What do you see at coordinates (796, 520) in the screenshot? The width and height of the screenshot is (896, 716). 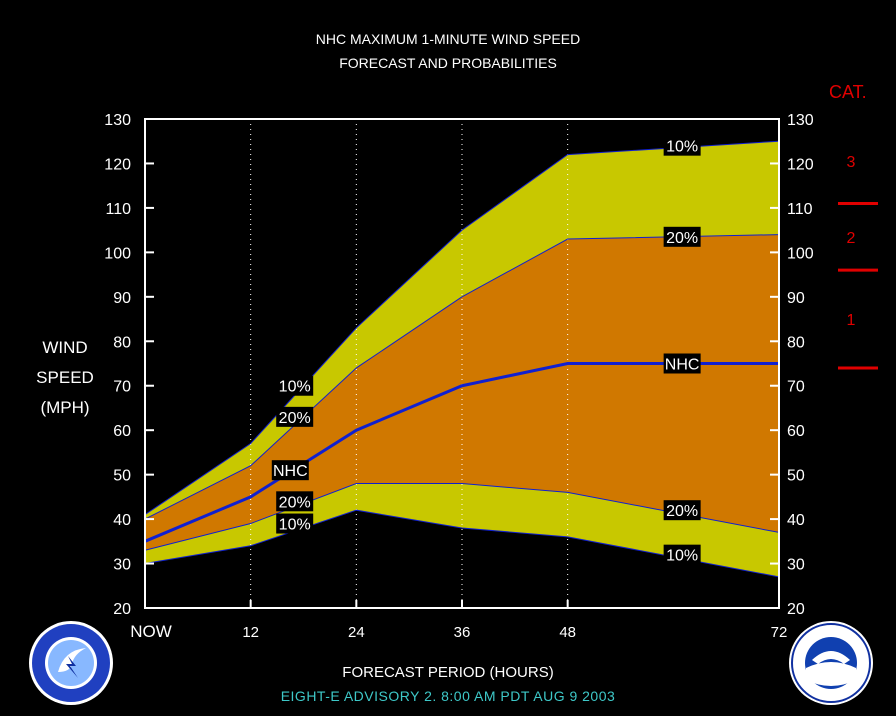 I see `y-tick-label-right-40: 40` at bounding box center [796, 520].